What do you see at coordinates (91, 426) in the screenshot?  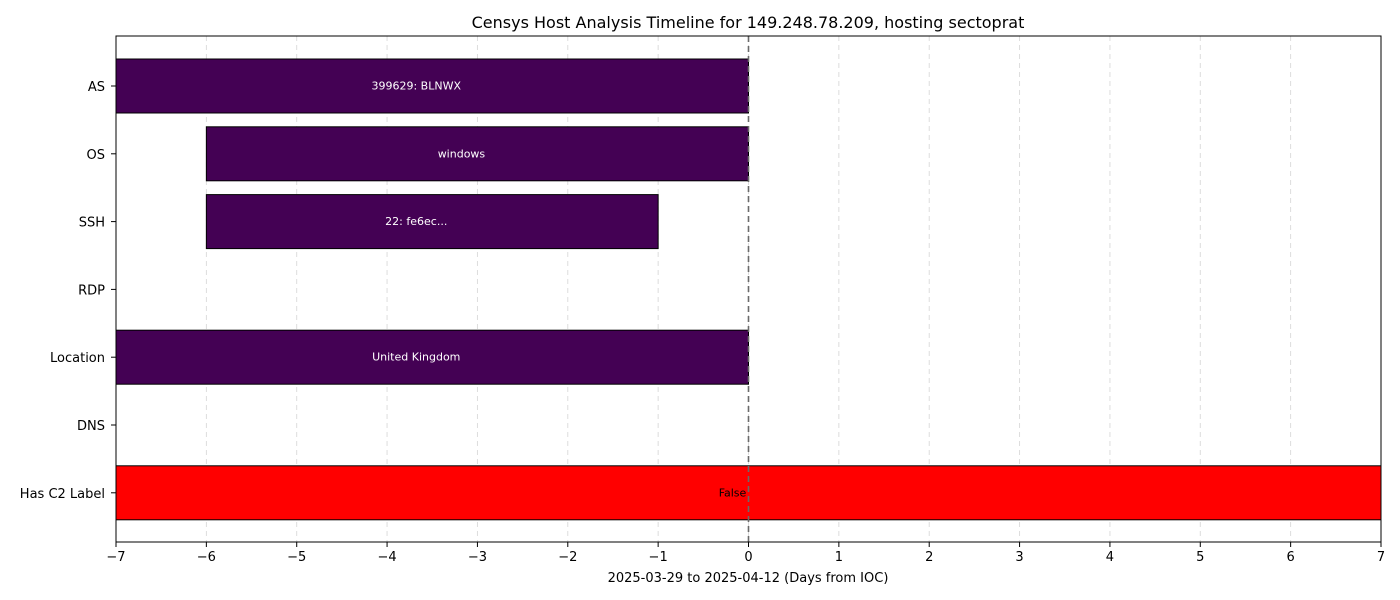 I see `y-tick-label: DNS` at bounding box center [91, 426].